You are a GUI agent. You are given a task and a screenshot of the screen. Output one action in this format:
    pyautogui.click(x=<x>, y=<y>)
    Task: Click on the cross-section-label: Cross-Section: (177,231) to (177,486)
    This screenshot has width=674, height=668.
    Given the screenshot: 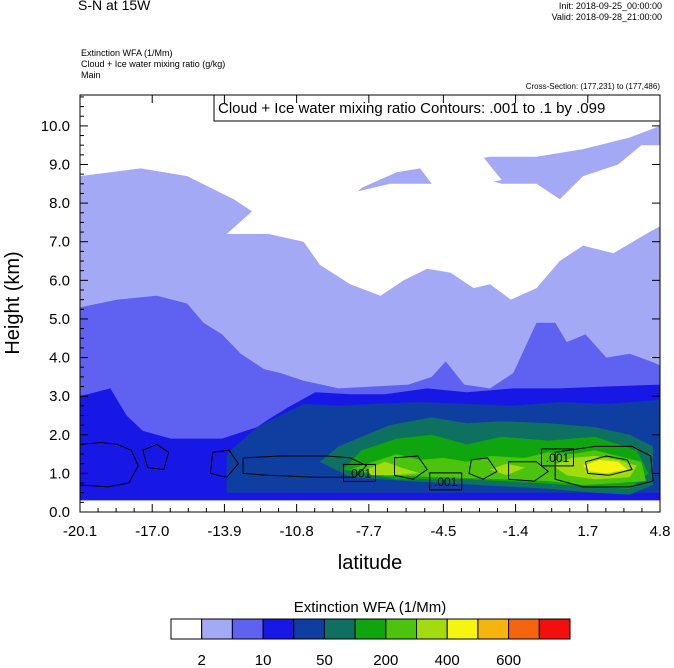 What is the action you would take?
    pyautogui.click(x=592, y=86)
    